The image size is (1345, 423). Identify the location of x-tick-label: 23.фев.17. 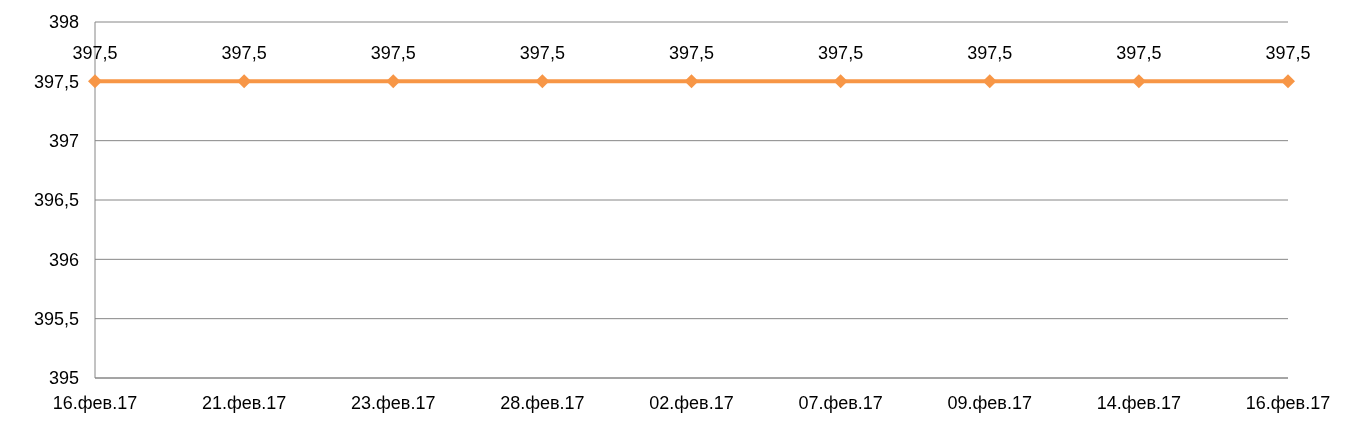
(393, 402).